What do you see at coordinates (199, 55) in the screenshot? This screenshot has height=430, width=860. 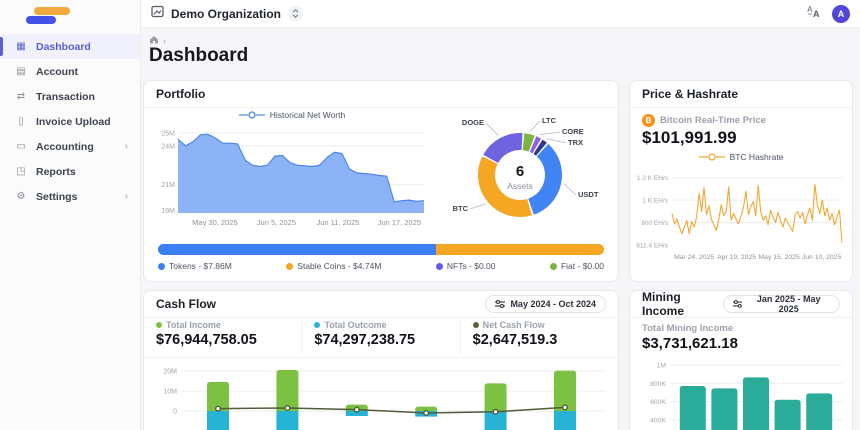 I see `page-title: Dashboard` at bounding box center [199, 55].